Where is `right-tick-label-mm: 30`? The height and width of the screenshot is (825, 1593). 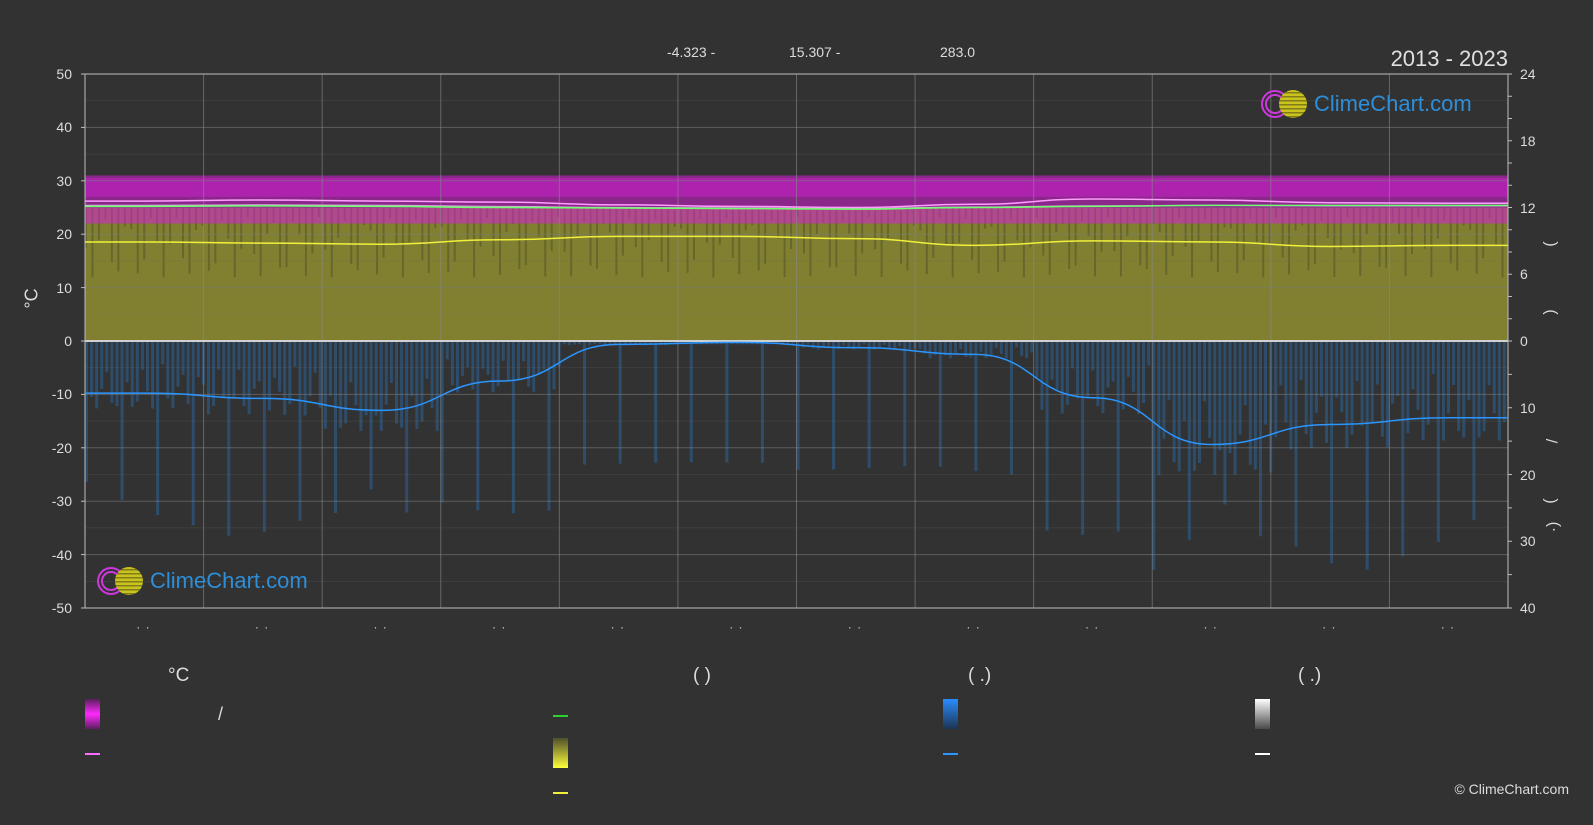 right-tick-label-mm: 30 is located at coordinates (1528, 541).